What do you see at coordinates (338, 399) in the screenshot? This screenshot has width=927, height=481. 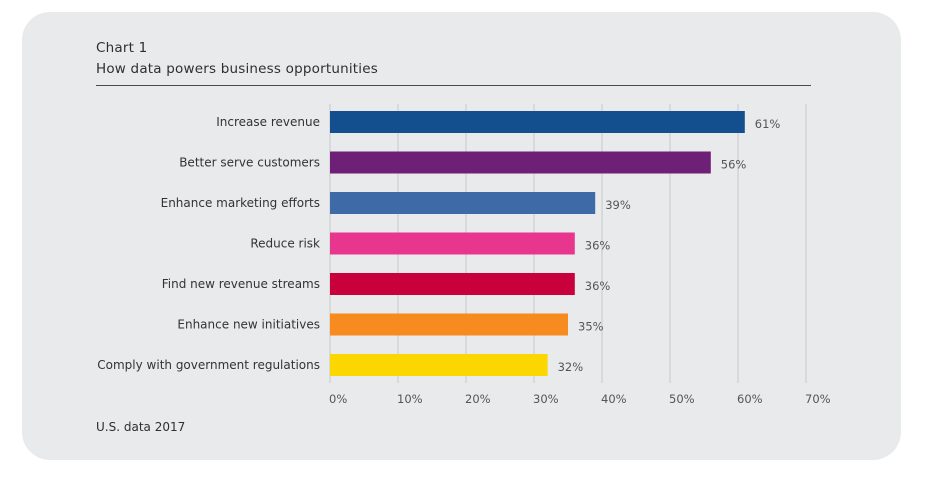 I see `x-tick-label: 0%` at bounding box center [338, 399].